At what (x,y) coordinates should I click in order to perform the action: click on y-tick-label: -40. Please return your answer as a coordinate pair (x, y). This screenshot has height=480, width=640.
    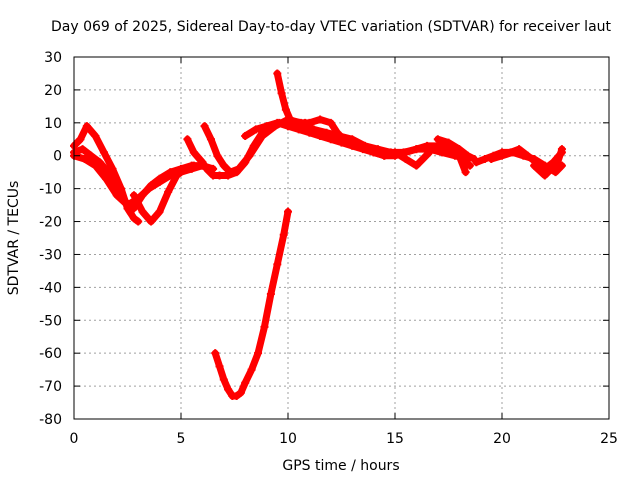
    Looking at the image, I should click on (50, 288).